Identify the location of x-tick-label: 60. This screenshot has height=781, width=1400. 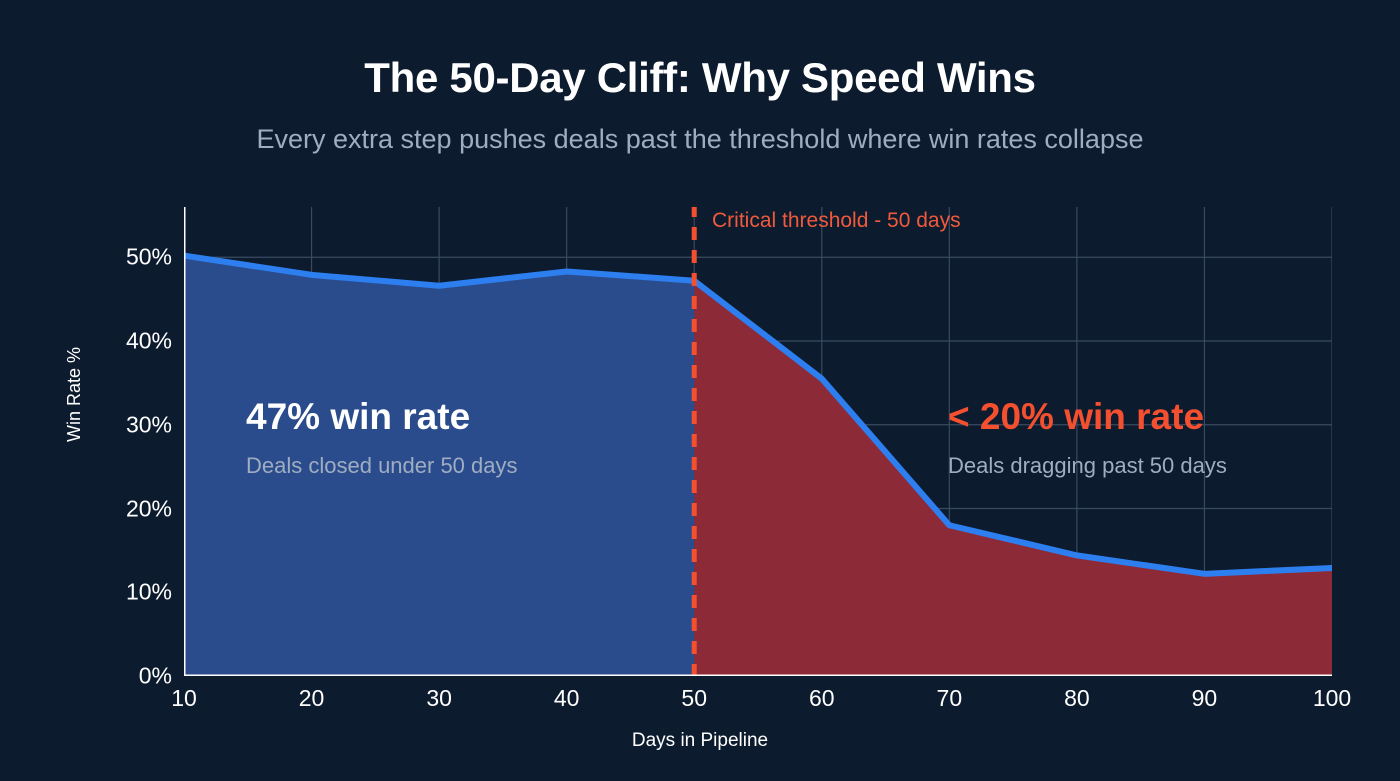
(821, 698).